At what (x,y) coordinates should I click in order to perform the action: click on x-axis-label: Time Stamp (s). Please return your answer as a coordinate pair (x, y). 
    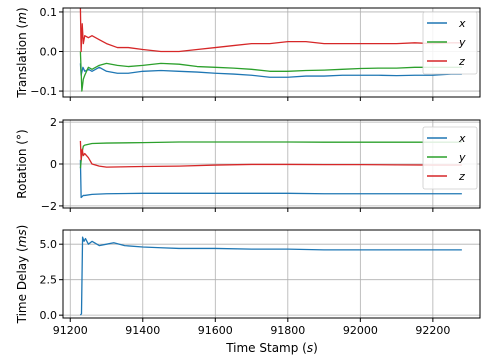
    Looking at the image, I should click on (271, 348).